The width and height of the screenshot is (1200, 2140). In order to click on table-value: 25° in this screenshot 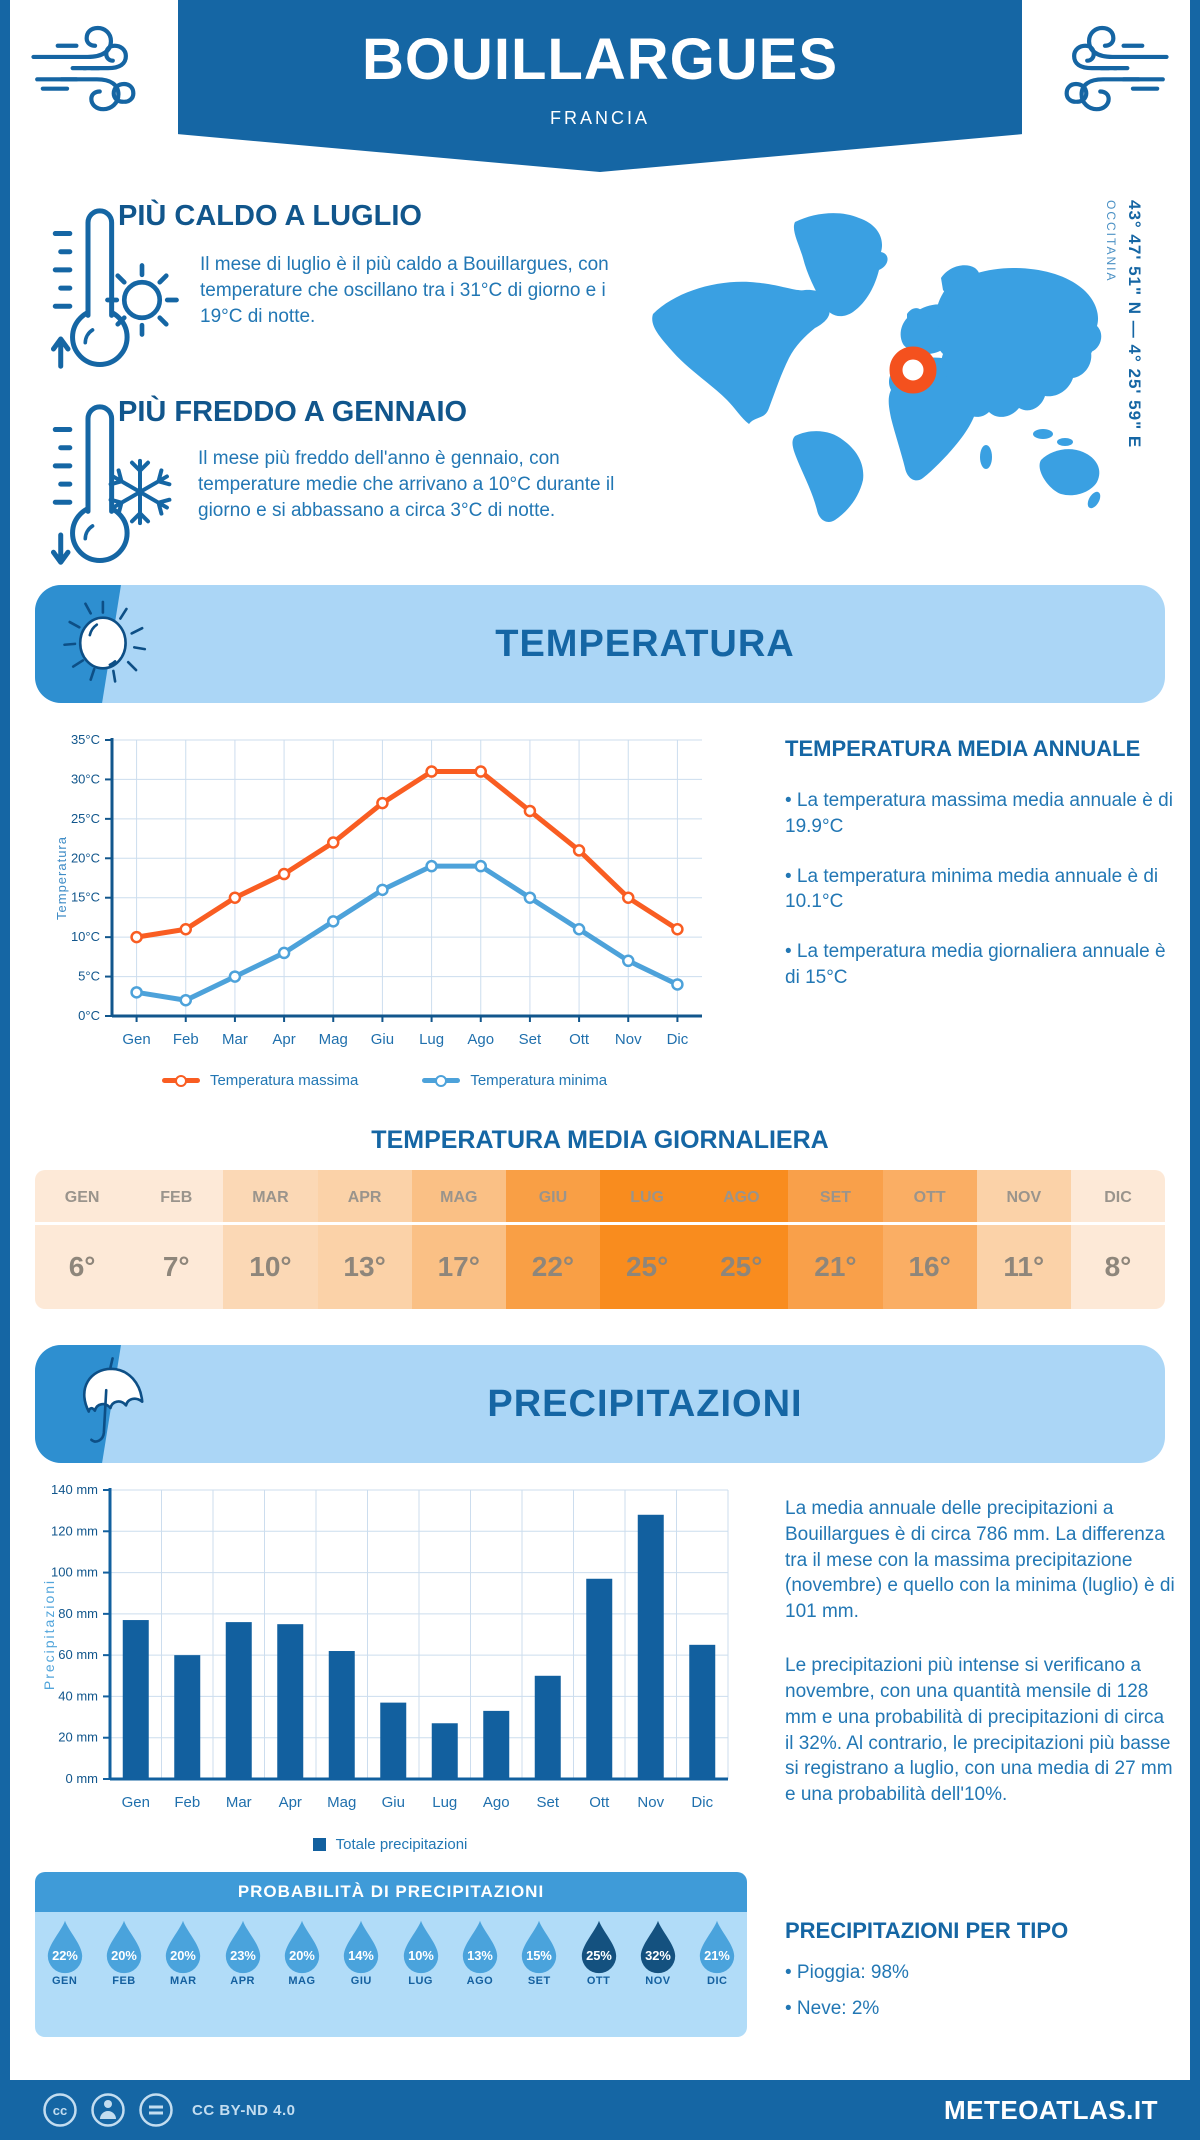, I will do `click(647, 1265)`.